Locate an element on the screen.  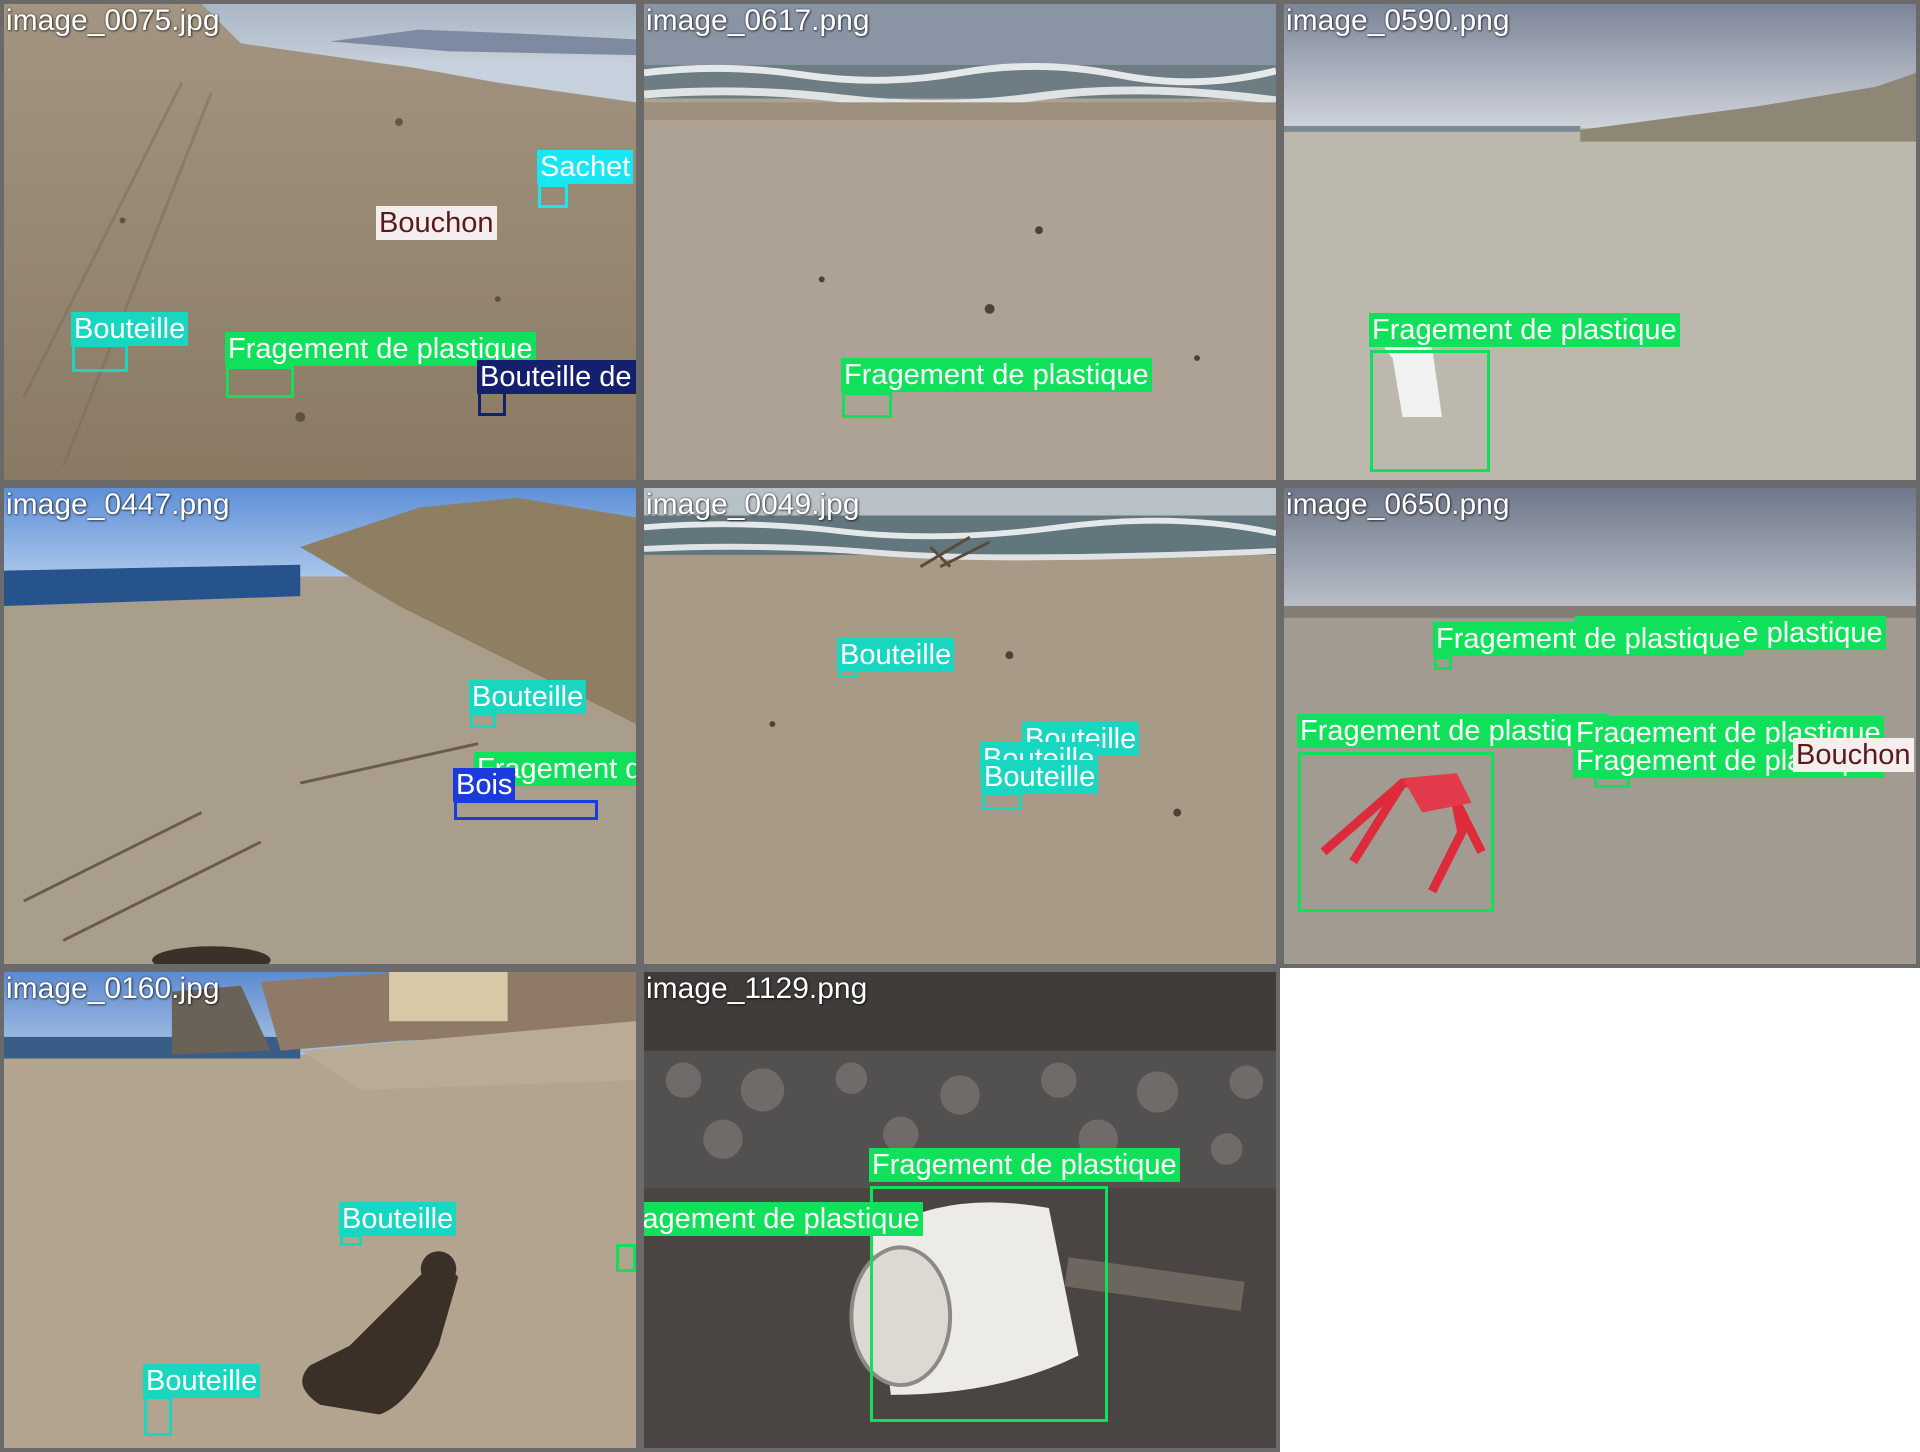
detection-label: Bouteille de verre is located at coordinates (556, 377).